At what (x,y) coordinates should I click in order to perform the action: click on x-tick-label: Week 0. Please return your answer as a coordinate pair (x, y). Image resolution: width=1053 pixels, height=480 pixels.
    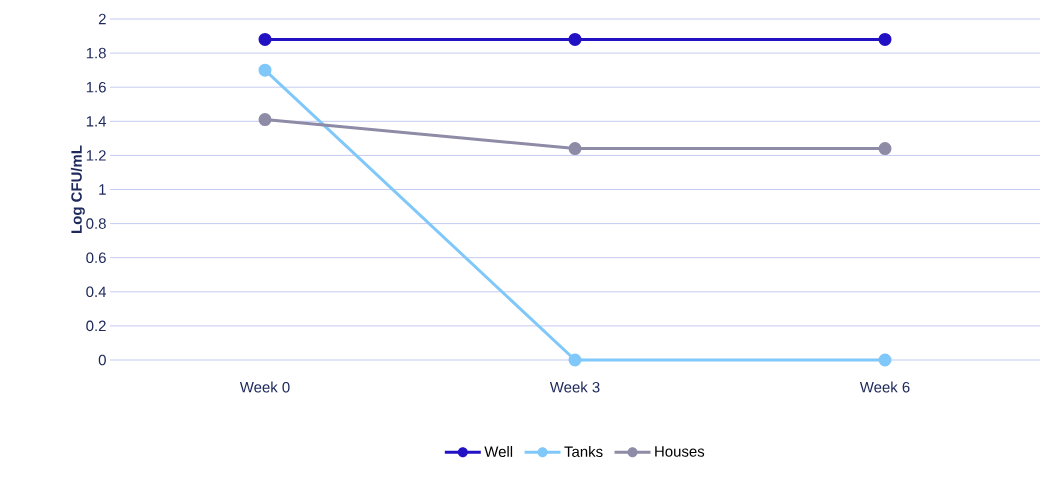
    Looking at the image, I should click on (264, 387).